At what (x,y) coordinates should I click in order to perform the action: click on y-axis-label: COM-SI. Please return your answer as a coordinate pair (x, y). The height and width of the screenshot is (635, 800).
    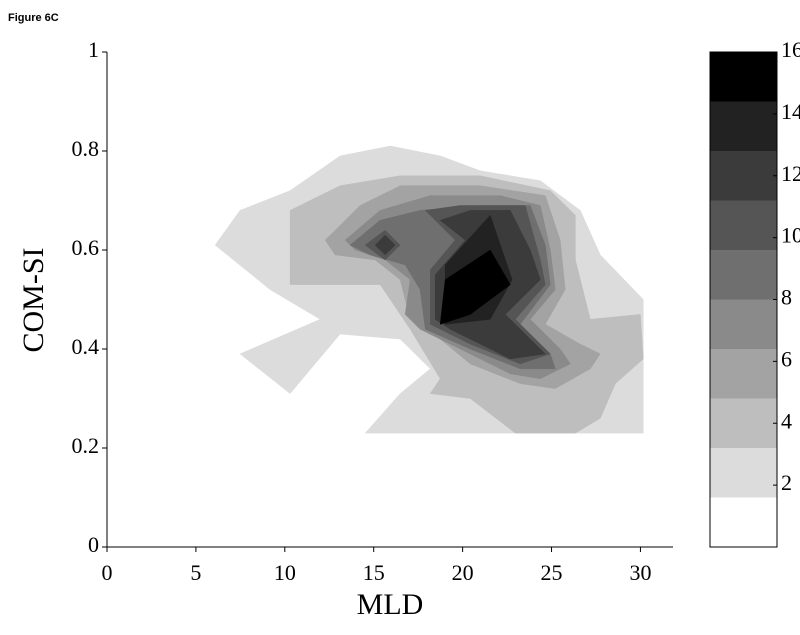
    Looking at the image, I should click on (33, 299).